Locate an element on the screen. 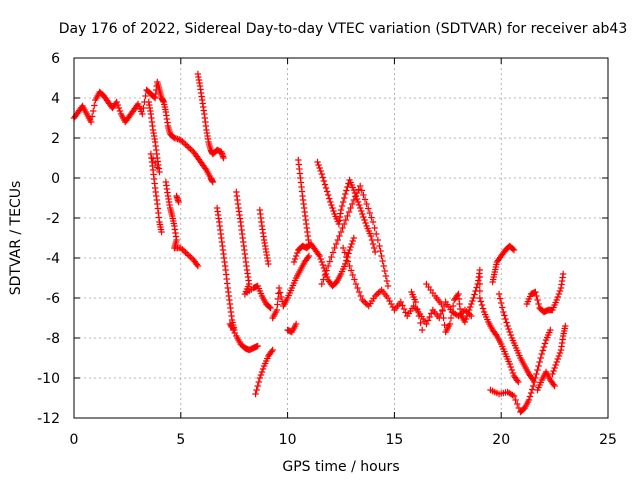 The width and height of the screenshot is (640, 480). y-tick-label: 6 is located at coordinates (55, 59).